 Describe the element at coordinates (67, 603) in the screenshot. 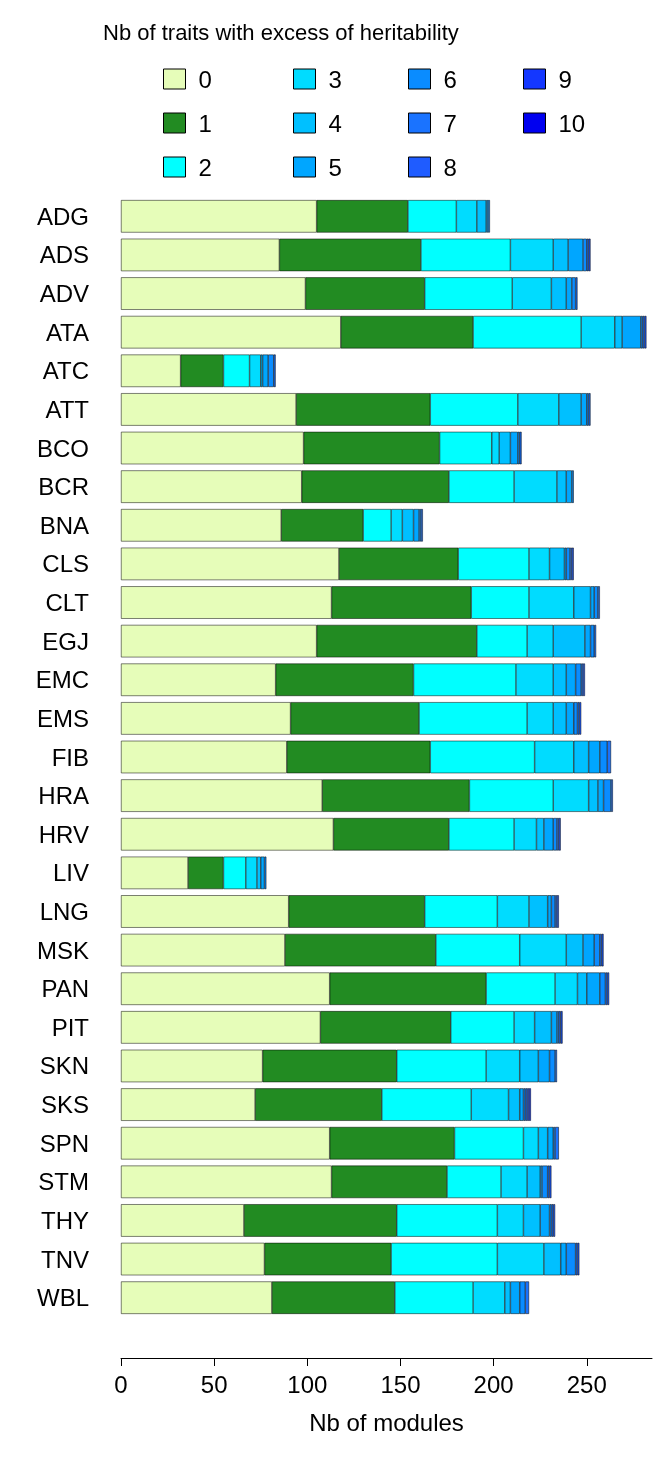

I see `y-tick-label: CLT` at that location.